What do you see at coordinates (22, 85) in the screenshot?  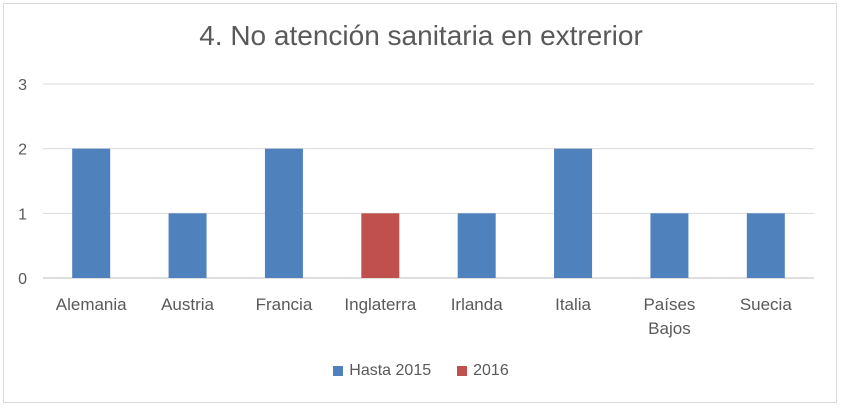 I see `y-tick-label: 3` at bounding box center [22, 85].